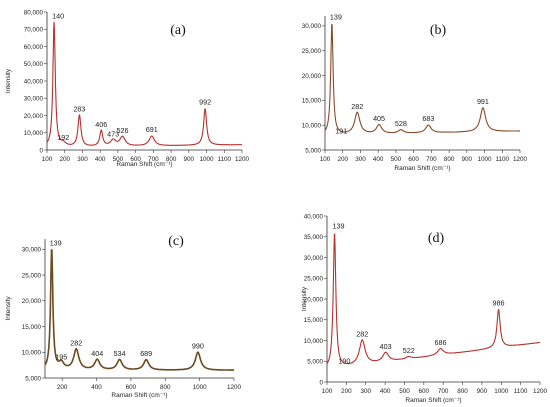  What do you see at coordinates (63, 137) in the screenshot?
I see `peak-label-192: 192` at bounding box center [63, 137].